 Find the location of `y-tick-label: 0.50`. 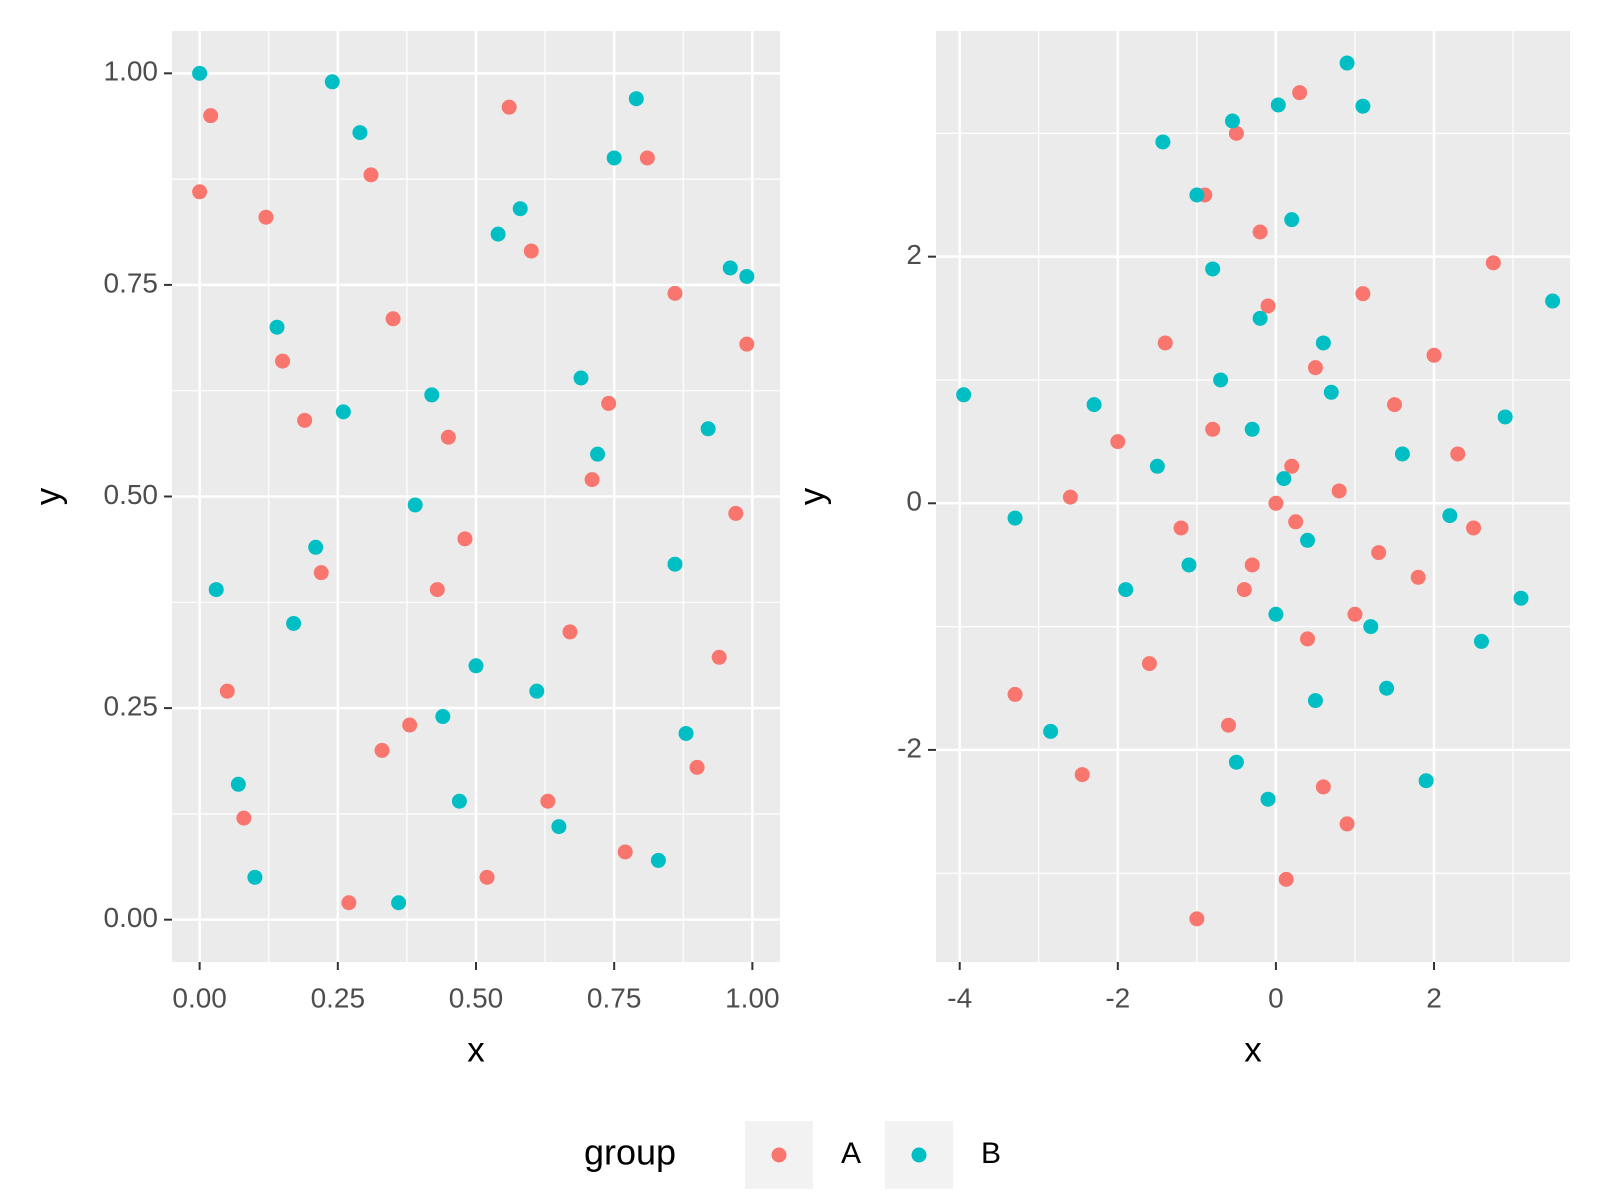

y-tick-label: 0.50 is located at coordinates (131, 494).